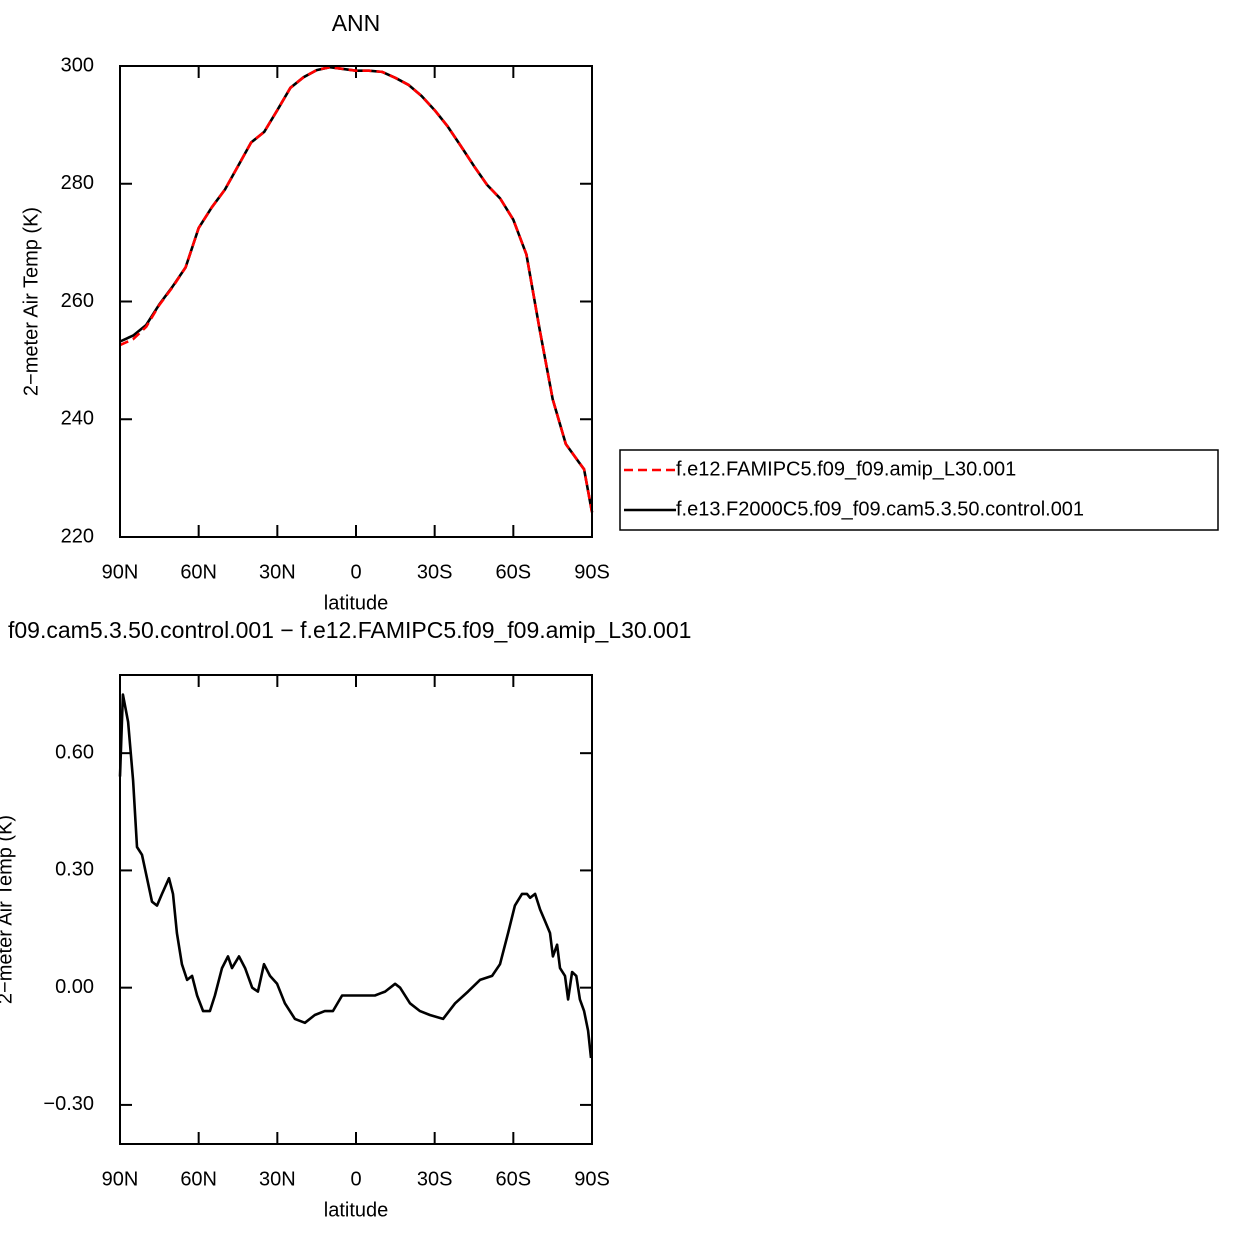  What do you see at coordinates (74, 752) in the screenshot?
I see `y-tick-label: 0.60` at bounding box center [74, 752].